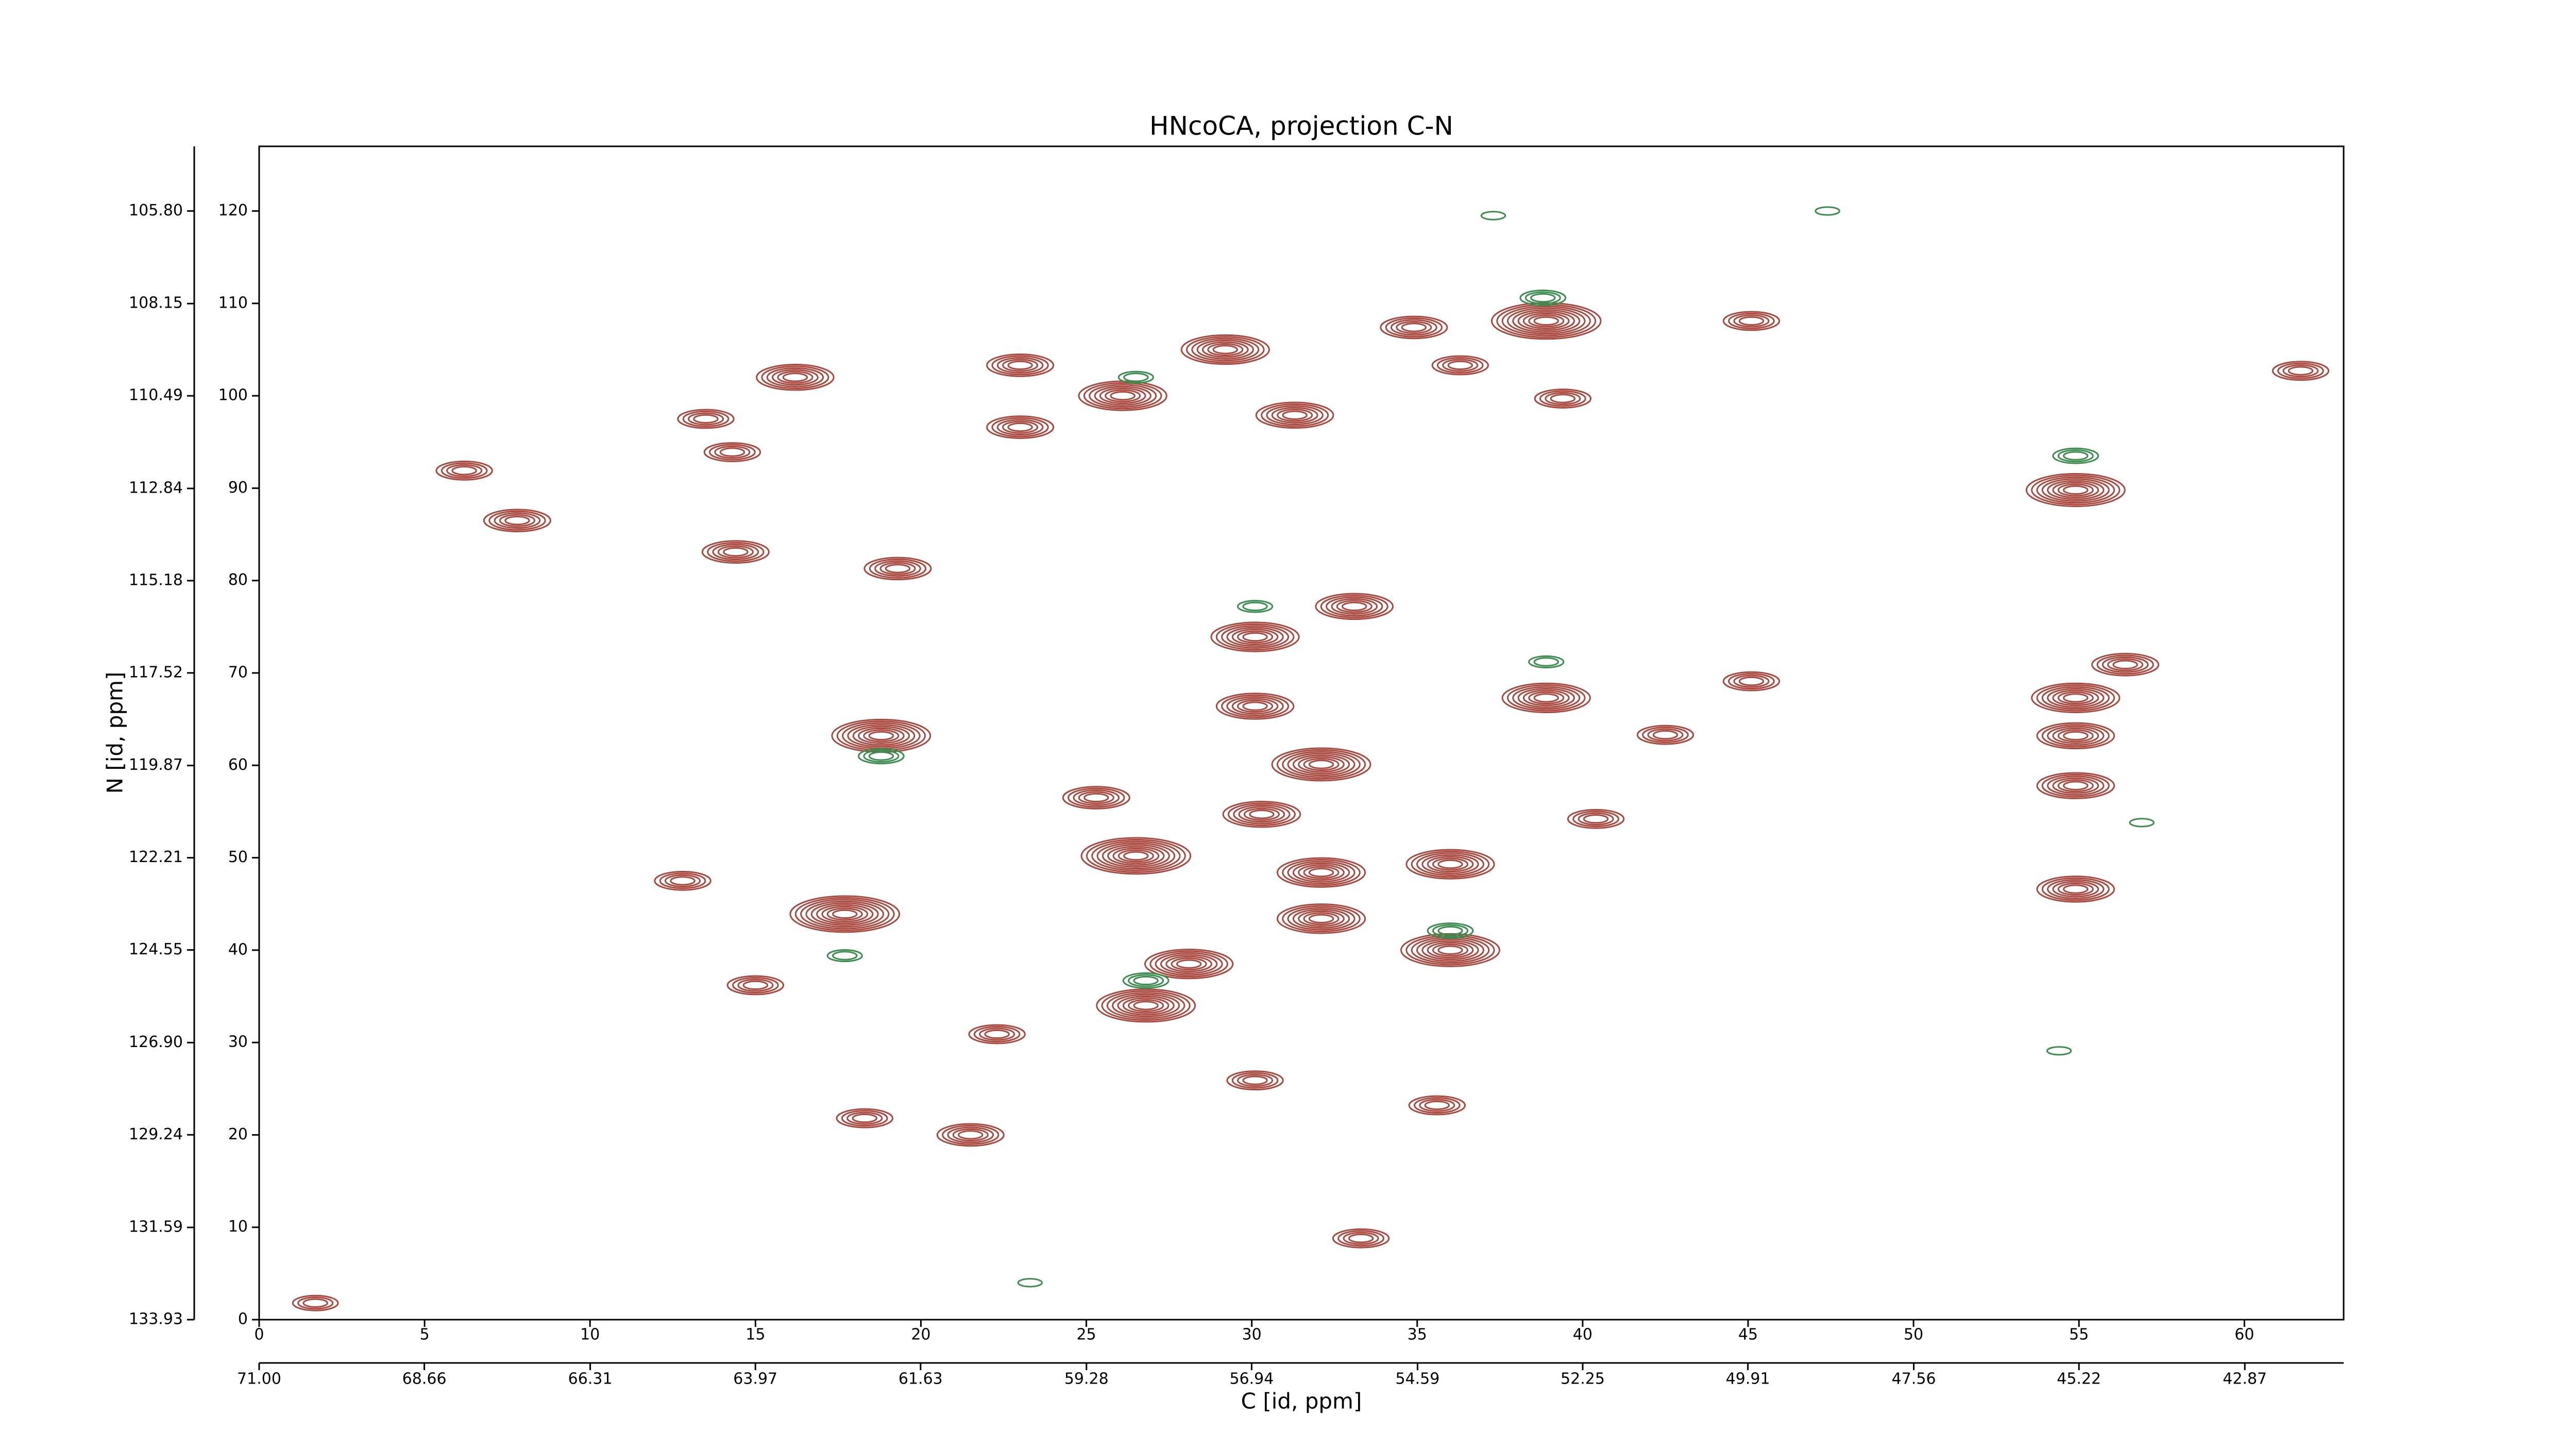 This screenshot has height=1449, width=2576. Describe the element at coordinates (156, 765) in the screenshot. I see `y2-tick-label: 119.87` at that location.